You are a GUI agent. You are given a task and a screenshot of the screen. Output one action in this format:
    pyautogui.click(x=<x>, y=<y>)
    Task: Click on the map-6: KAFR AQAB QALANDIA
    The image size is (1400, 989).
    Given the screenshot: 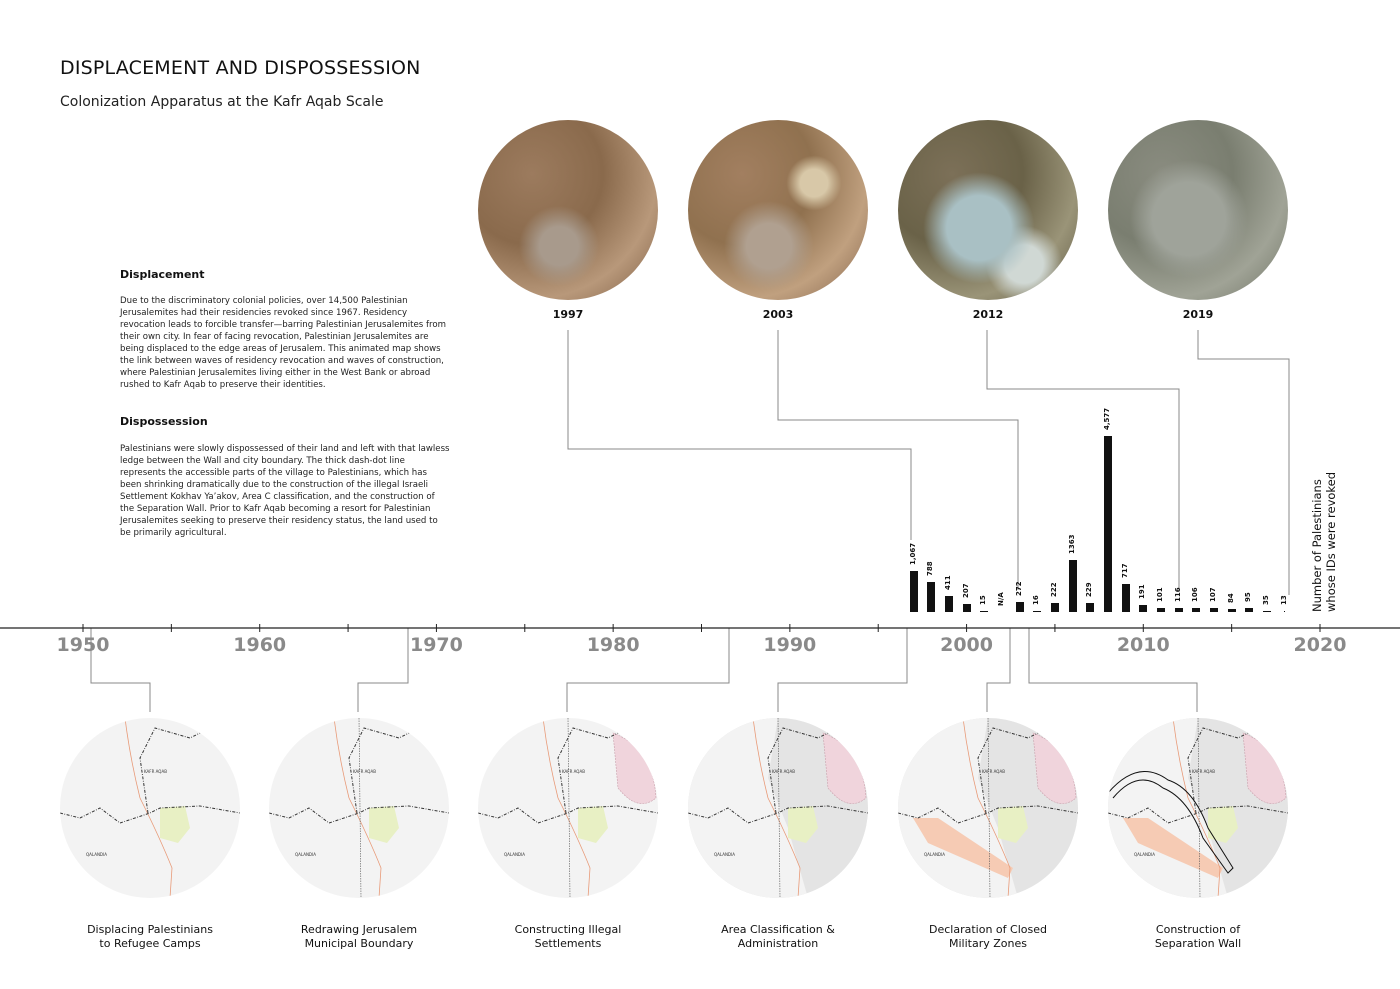 What is the action you would take?
    pyautogui.click(x=1198, y=808)
    